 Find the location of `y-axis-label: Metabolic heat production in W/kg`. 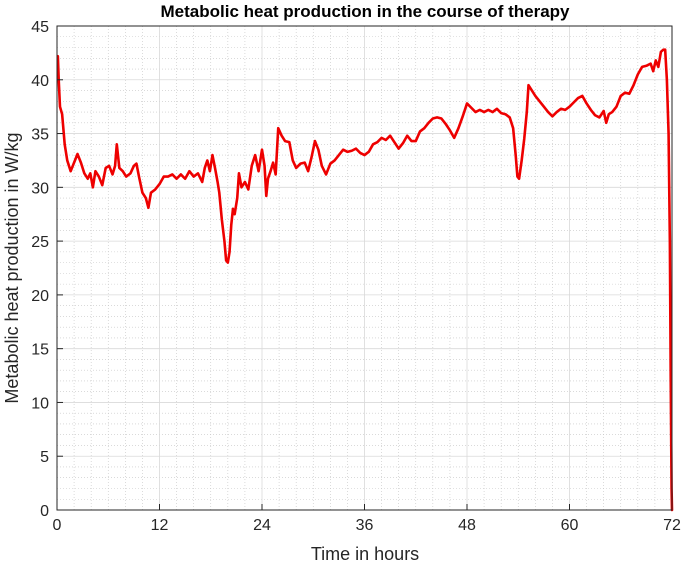

y-axis-label: Metabolic heat production in W/kg is located at coordinates (12, 267).